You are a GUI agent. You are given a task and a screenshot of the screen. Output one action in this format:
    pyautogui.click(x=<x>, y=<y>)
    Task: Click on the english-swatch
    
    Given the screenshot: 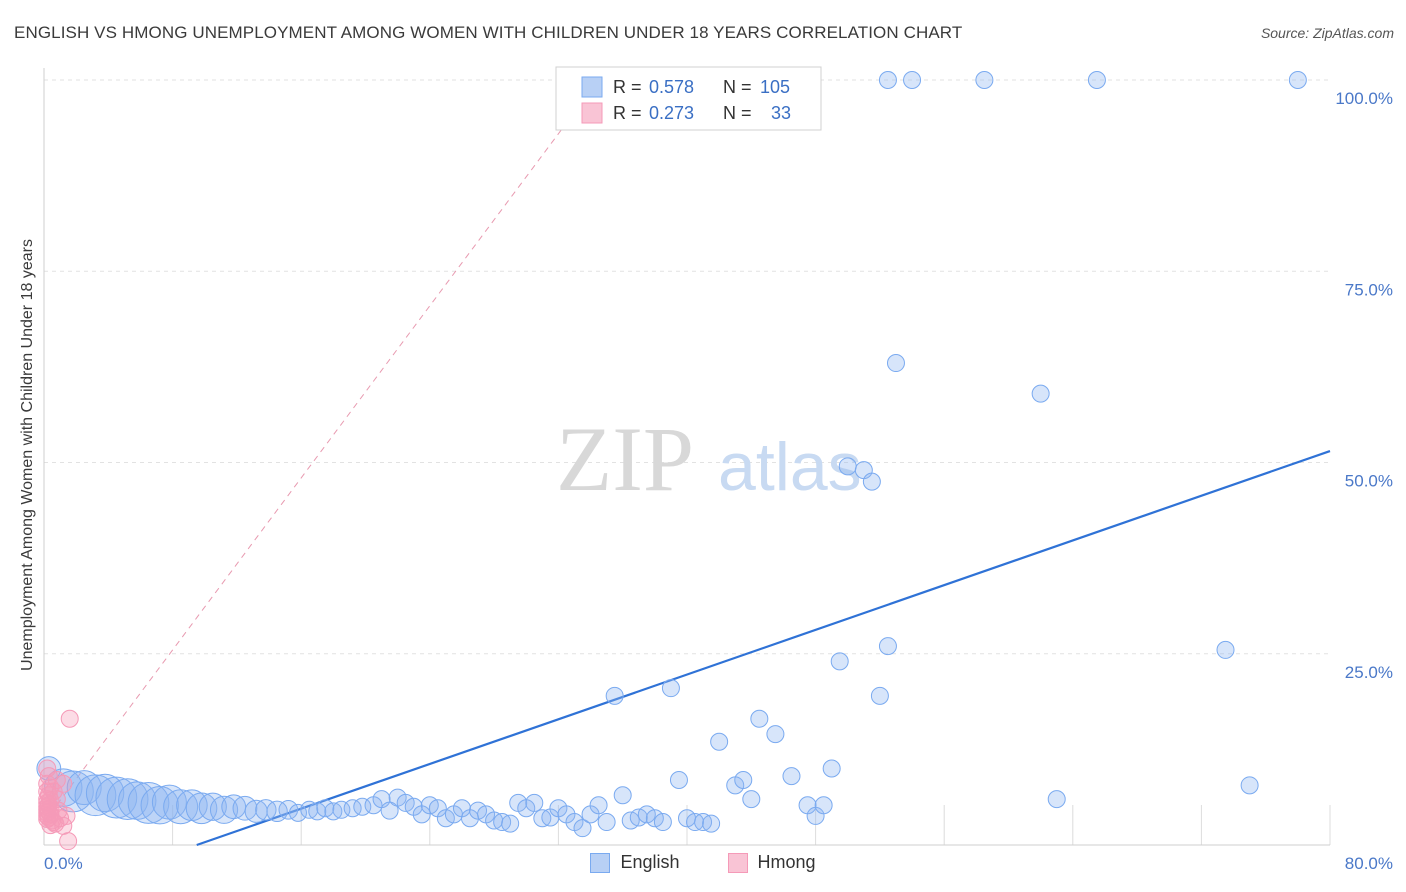 What is the action you would take?
    pyautogui.click(x=600, y=862)
    